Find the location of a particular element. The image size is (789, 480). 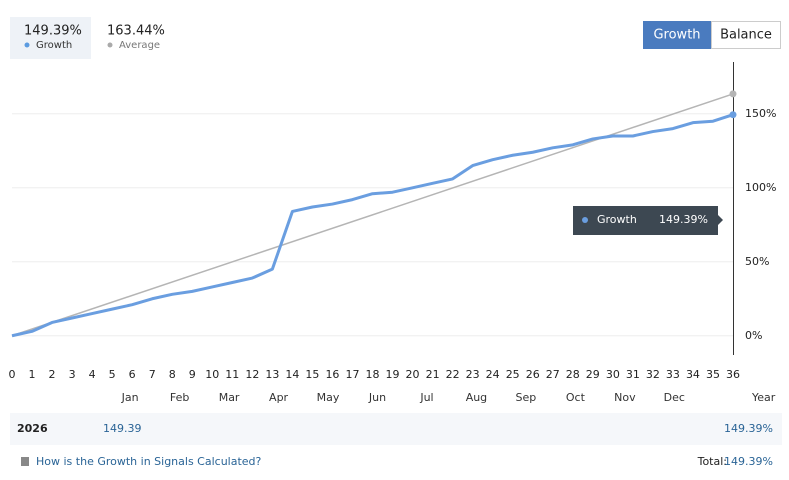

month-label: Dec is located at coordinates (674, 397).